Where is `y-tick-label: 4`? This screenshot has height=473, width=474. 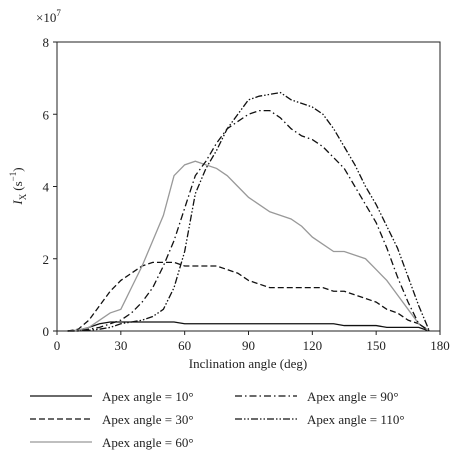
y-tick-label: 4 is located at coordinates (46, 187).